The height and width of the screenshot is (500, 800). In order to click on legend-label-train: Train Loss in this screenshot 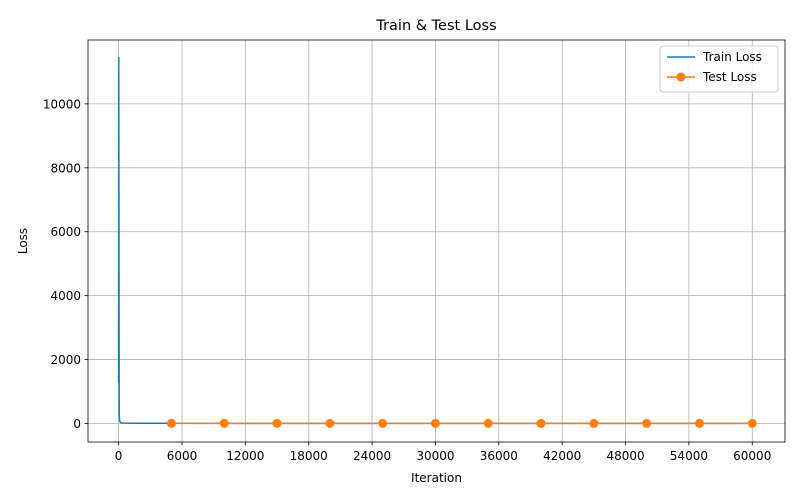, I will do `click(732, 57)`.